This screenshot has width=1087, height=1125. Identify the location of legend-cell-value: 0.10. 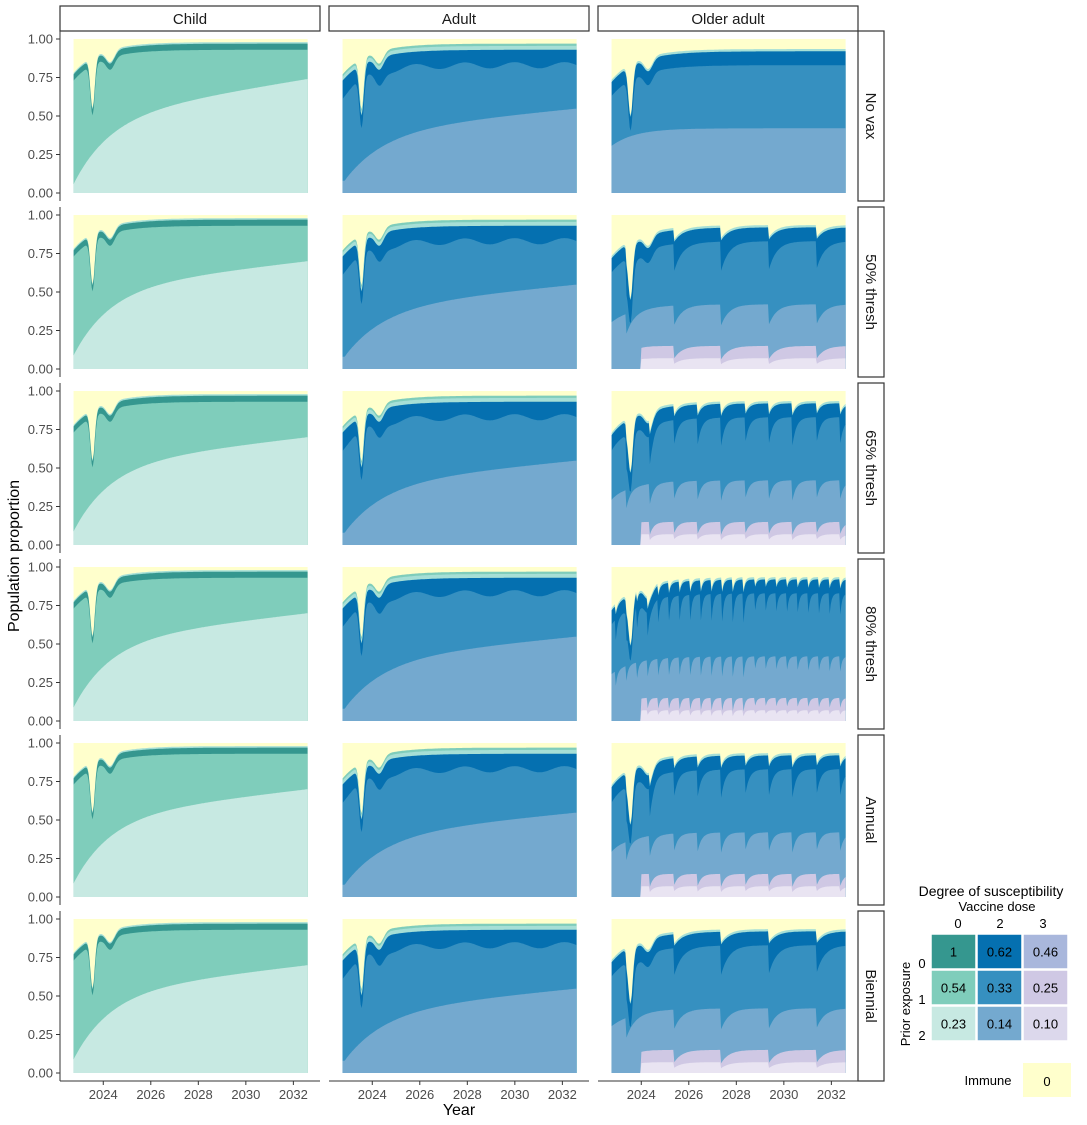
(1045, 1024).